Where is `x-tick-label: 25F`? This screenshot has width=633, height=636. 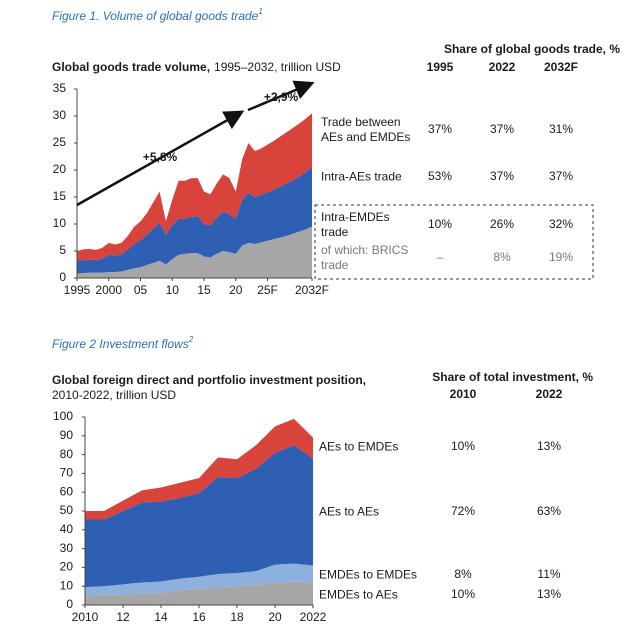 x-tick-label: 25F is located at coordinates (267, 290).